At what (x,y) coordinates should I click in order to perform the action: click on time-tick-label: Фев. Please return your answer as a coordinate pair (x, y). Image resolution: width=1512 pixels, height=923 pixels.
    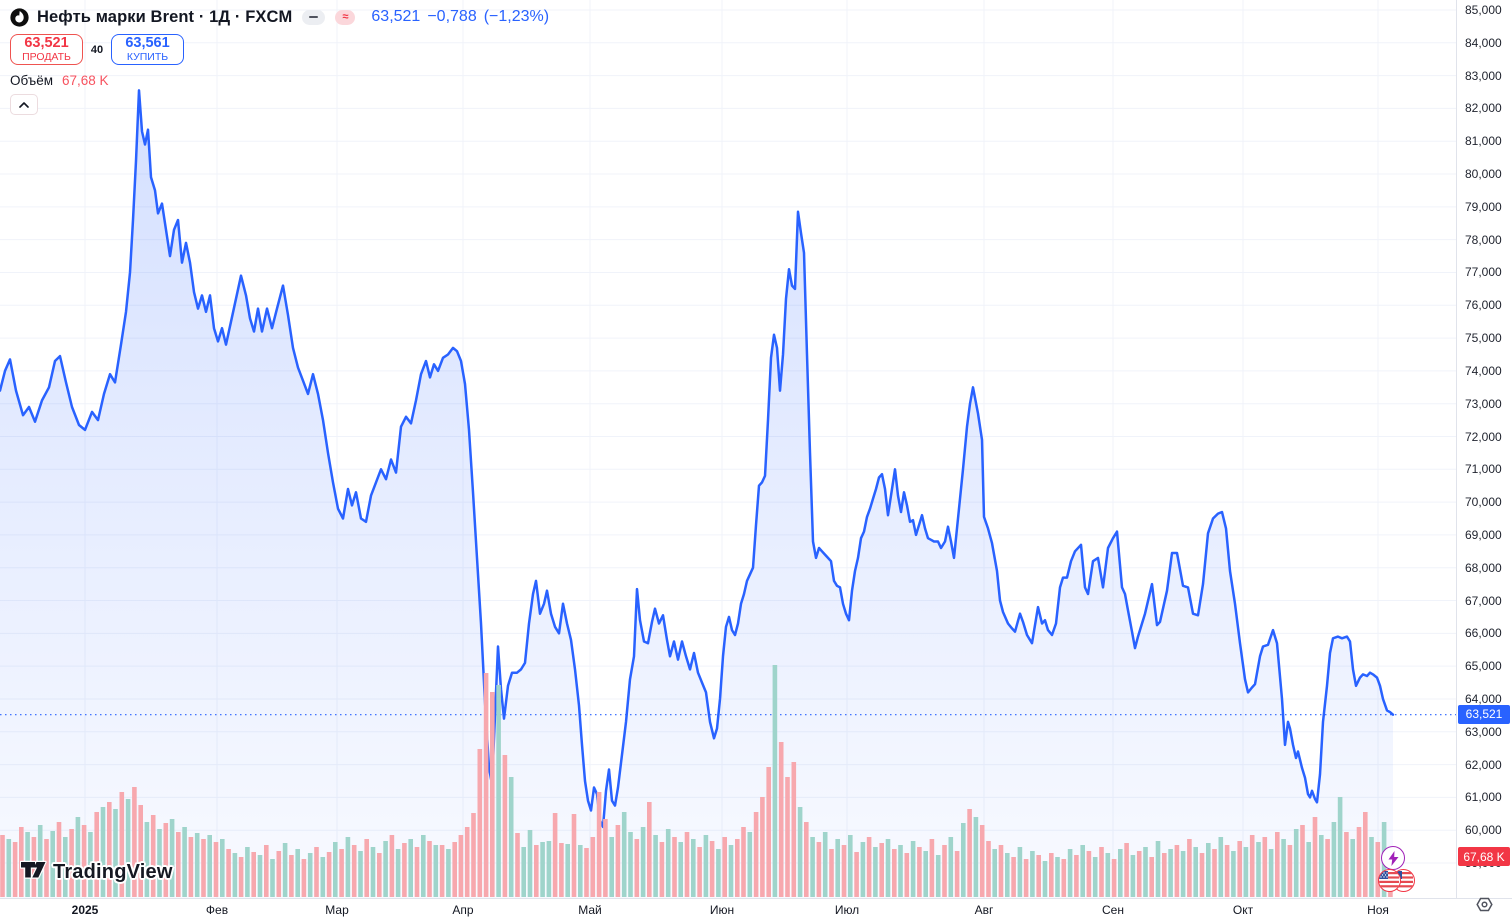
    Looking at the image, I should click on (217, 910).